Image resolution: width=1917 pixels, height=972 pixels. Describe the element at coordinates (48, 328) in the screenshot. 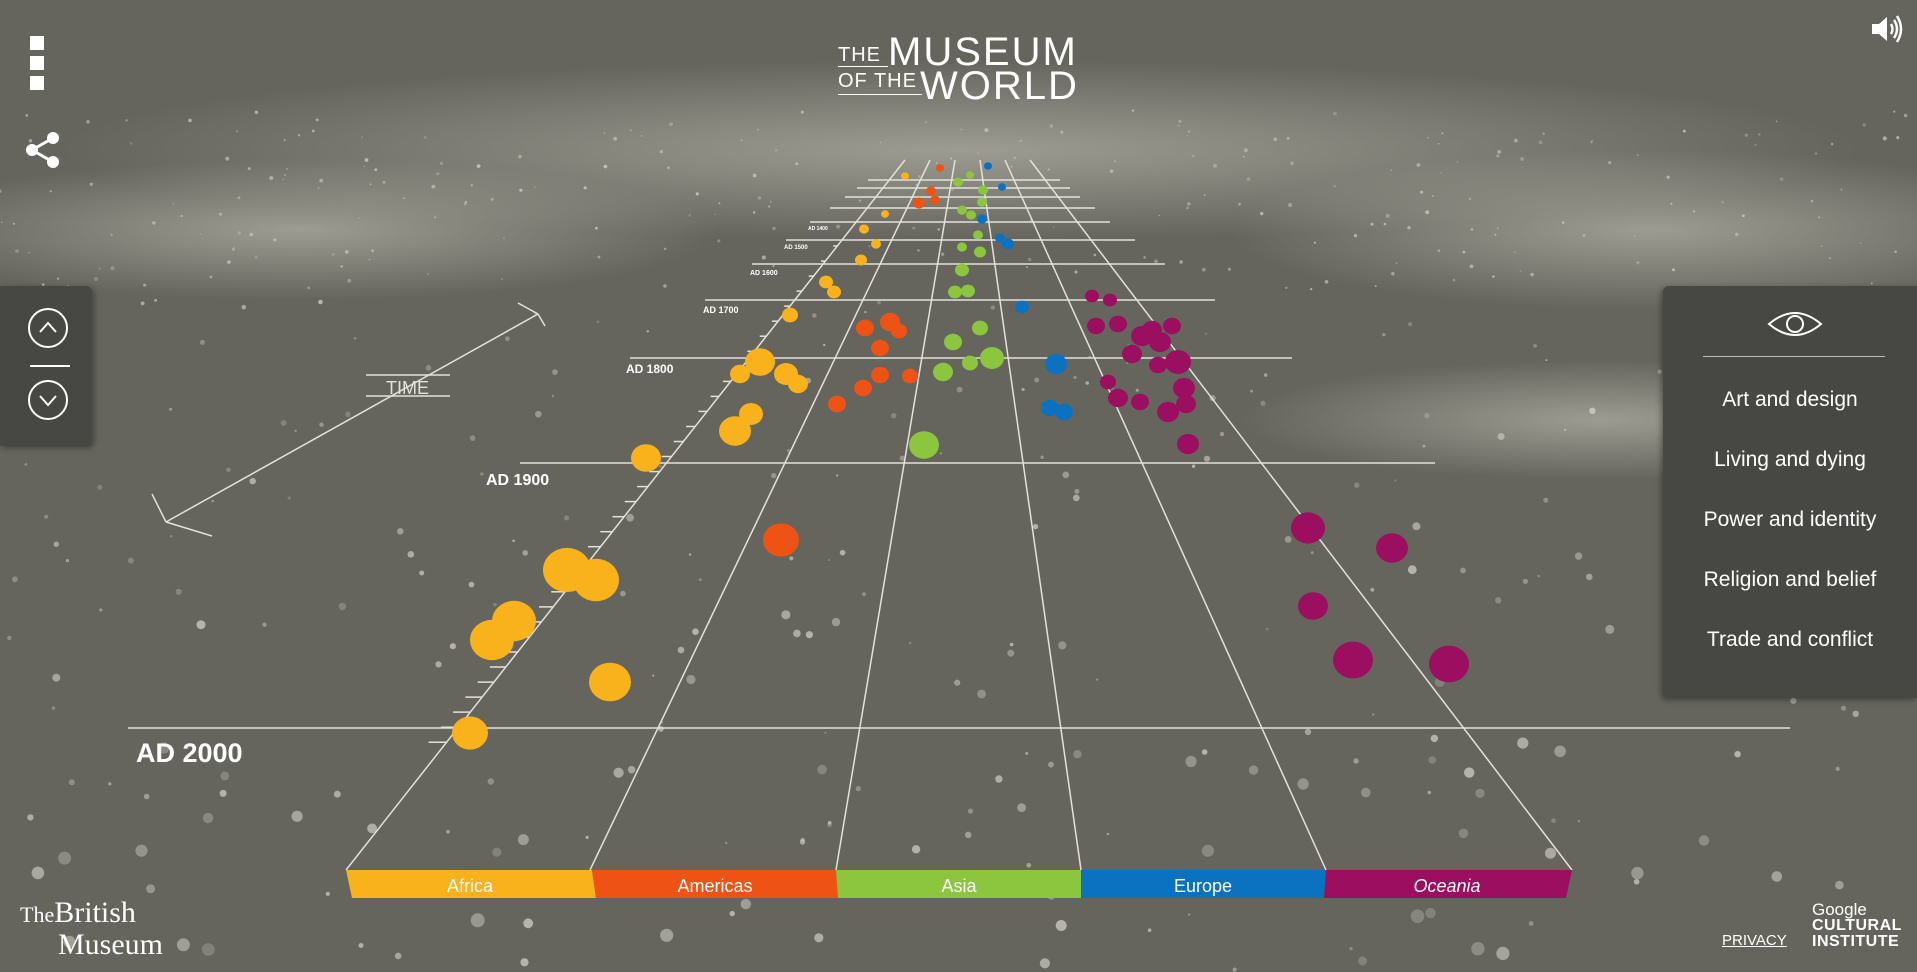

I see `scroll-up-button` at that location.